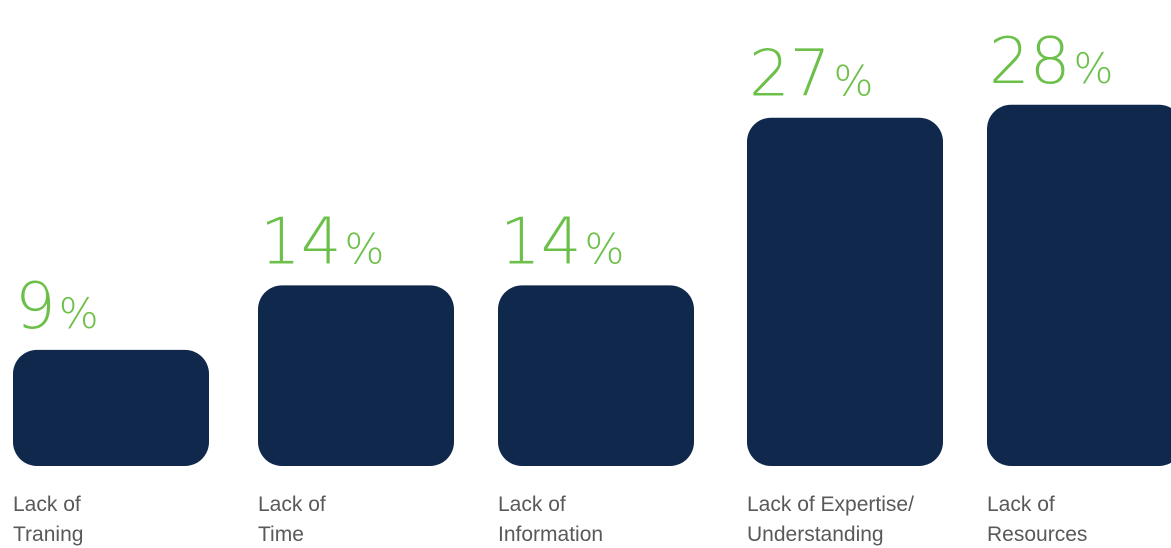  I want to click on category-label-3-line-1: Lack of, so click(532, 504).